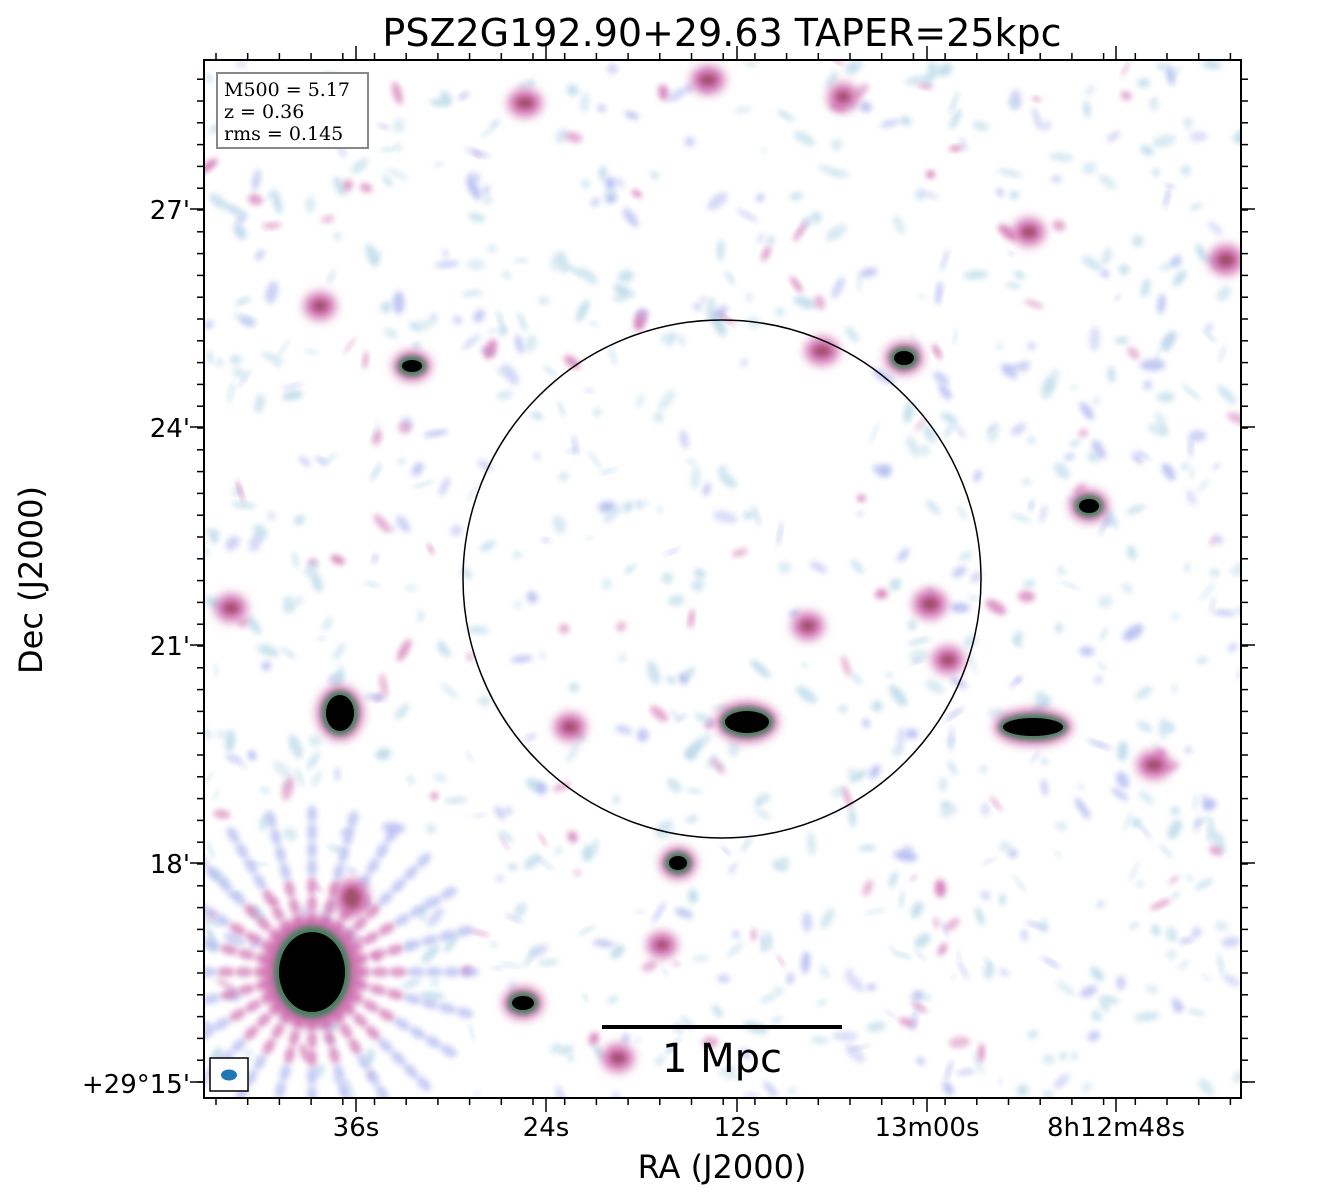 The image size is (1321, 1200). I want to click on scale-bar-label: 1 Mpc, so click(722, 1059).